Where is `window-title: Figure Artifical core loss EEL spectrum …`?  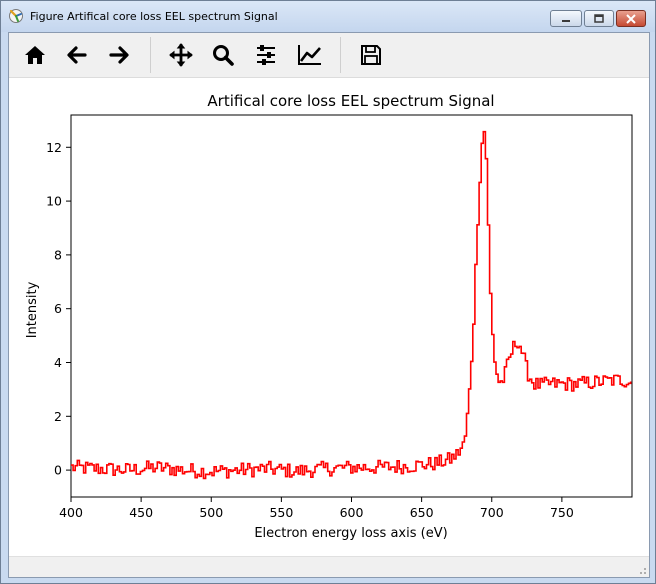 window-title: Figure Artifical core loss EEL spectrum … is located at coordinates (154, 16).